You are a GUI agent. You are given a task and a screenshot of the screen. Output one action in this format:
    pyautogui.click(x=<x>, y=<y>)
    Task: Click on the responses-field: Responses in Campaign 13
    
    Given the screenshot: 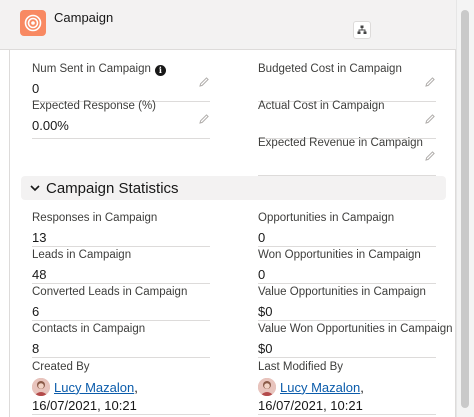 What is the action you would take?
    pyautogui.click(x=121, y=229)
    